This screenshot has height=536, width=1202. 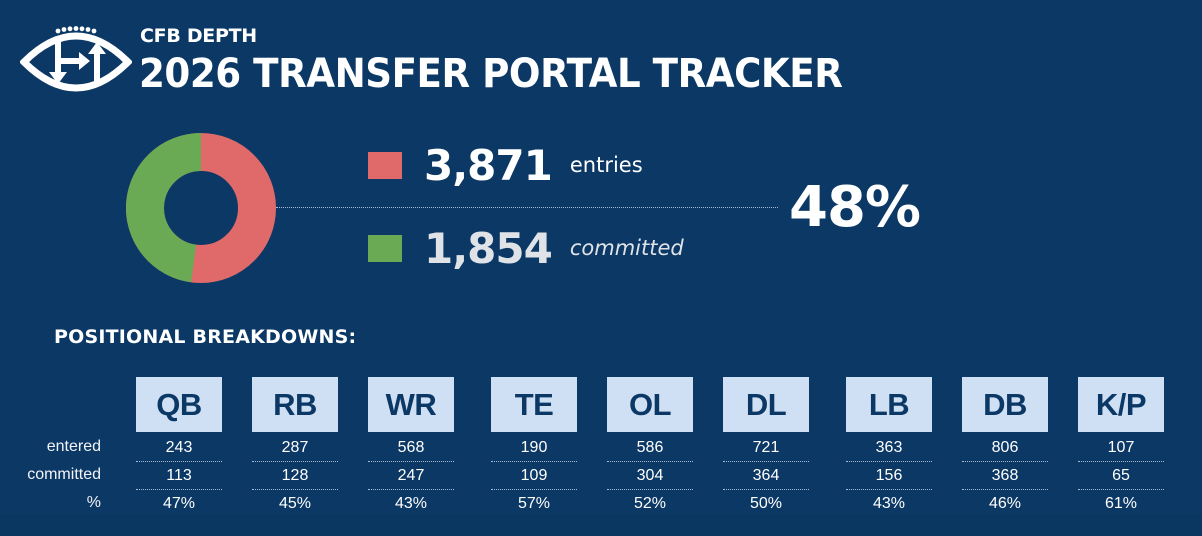 I want to click on percent-committed: 48%, so click(x=855, y=207).